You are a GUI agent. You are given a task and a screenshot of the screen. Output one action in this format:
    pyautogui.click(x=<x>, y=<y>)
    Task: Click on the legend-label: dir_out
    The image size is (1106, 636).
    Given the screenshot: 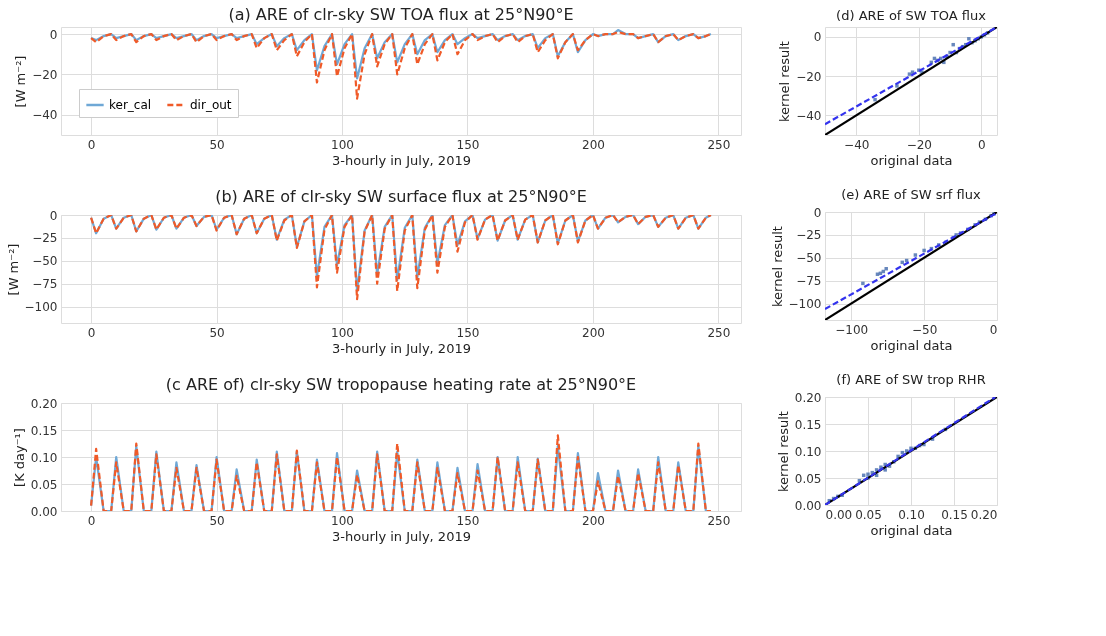 What is the action you would take?
    pyautogui.click(x=211, y=105)
    